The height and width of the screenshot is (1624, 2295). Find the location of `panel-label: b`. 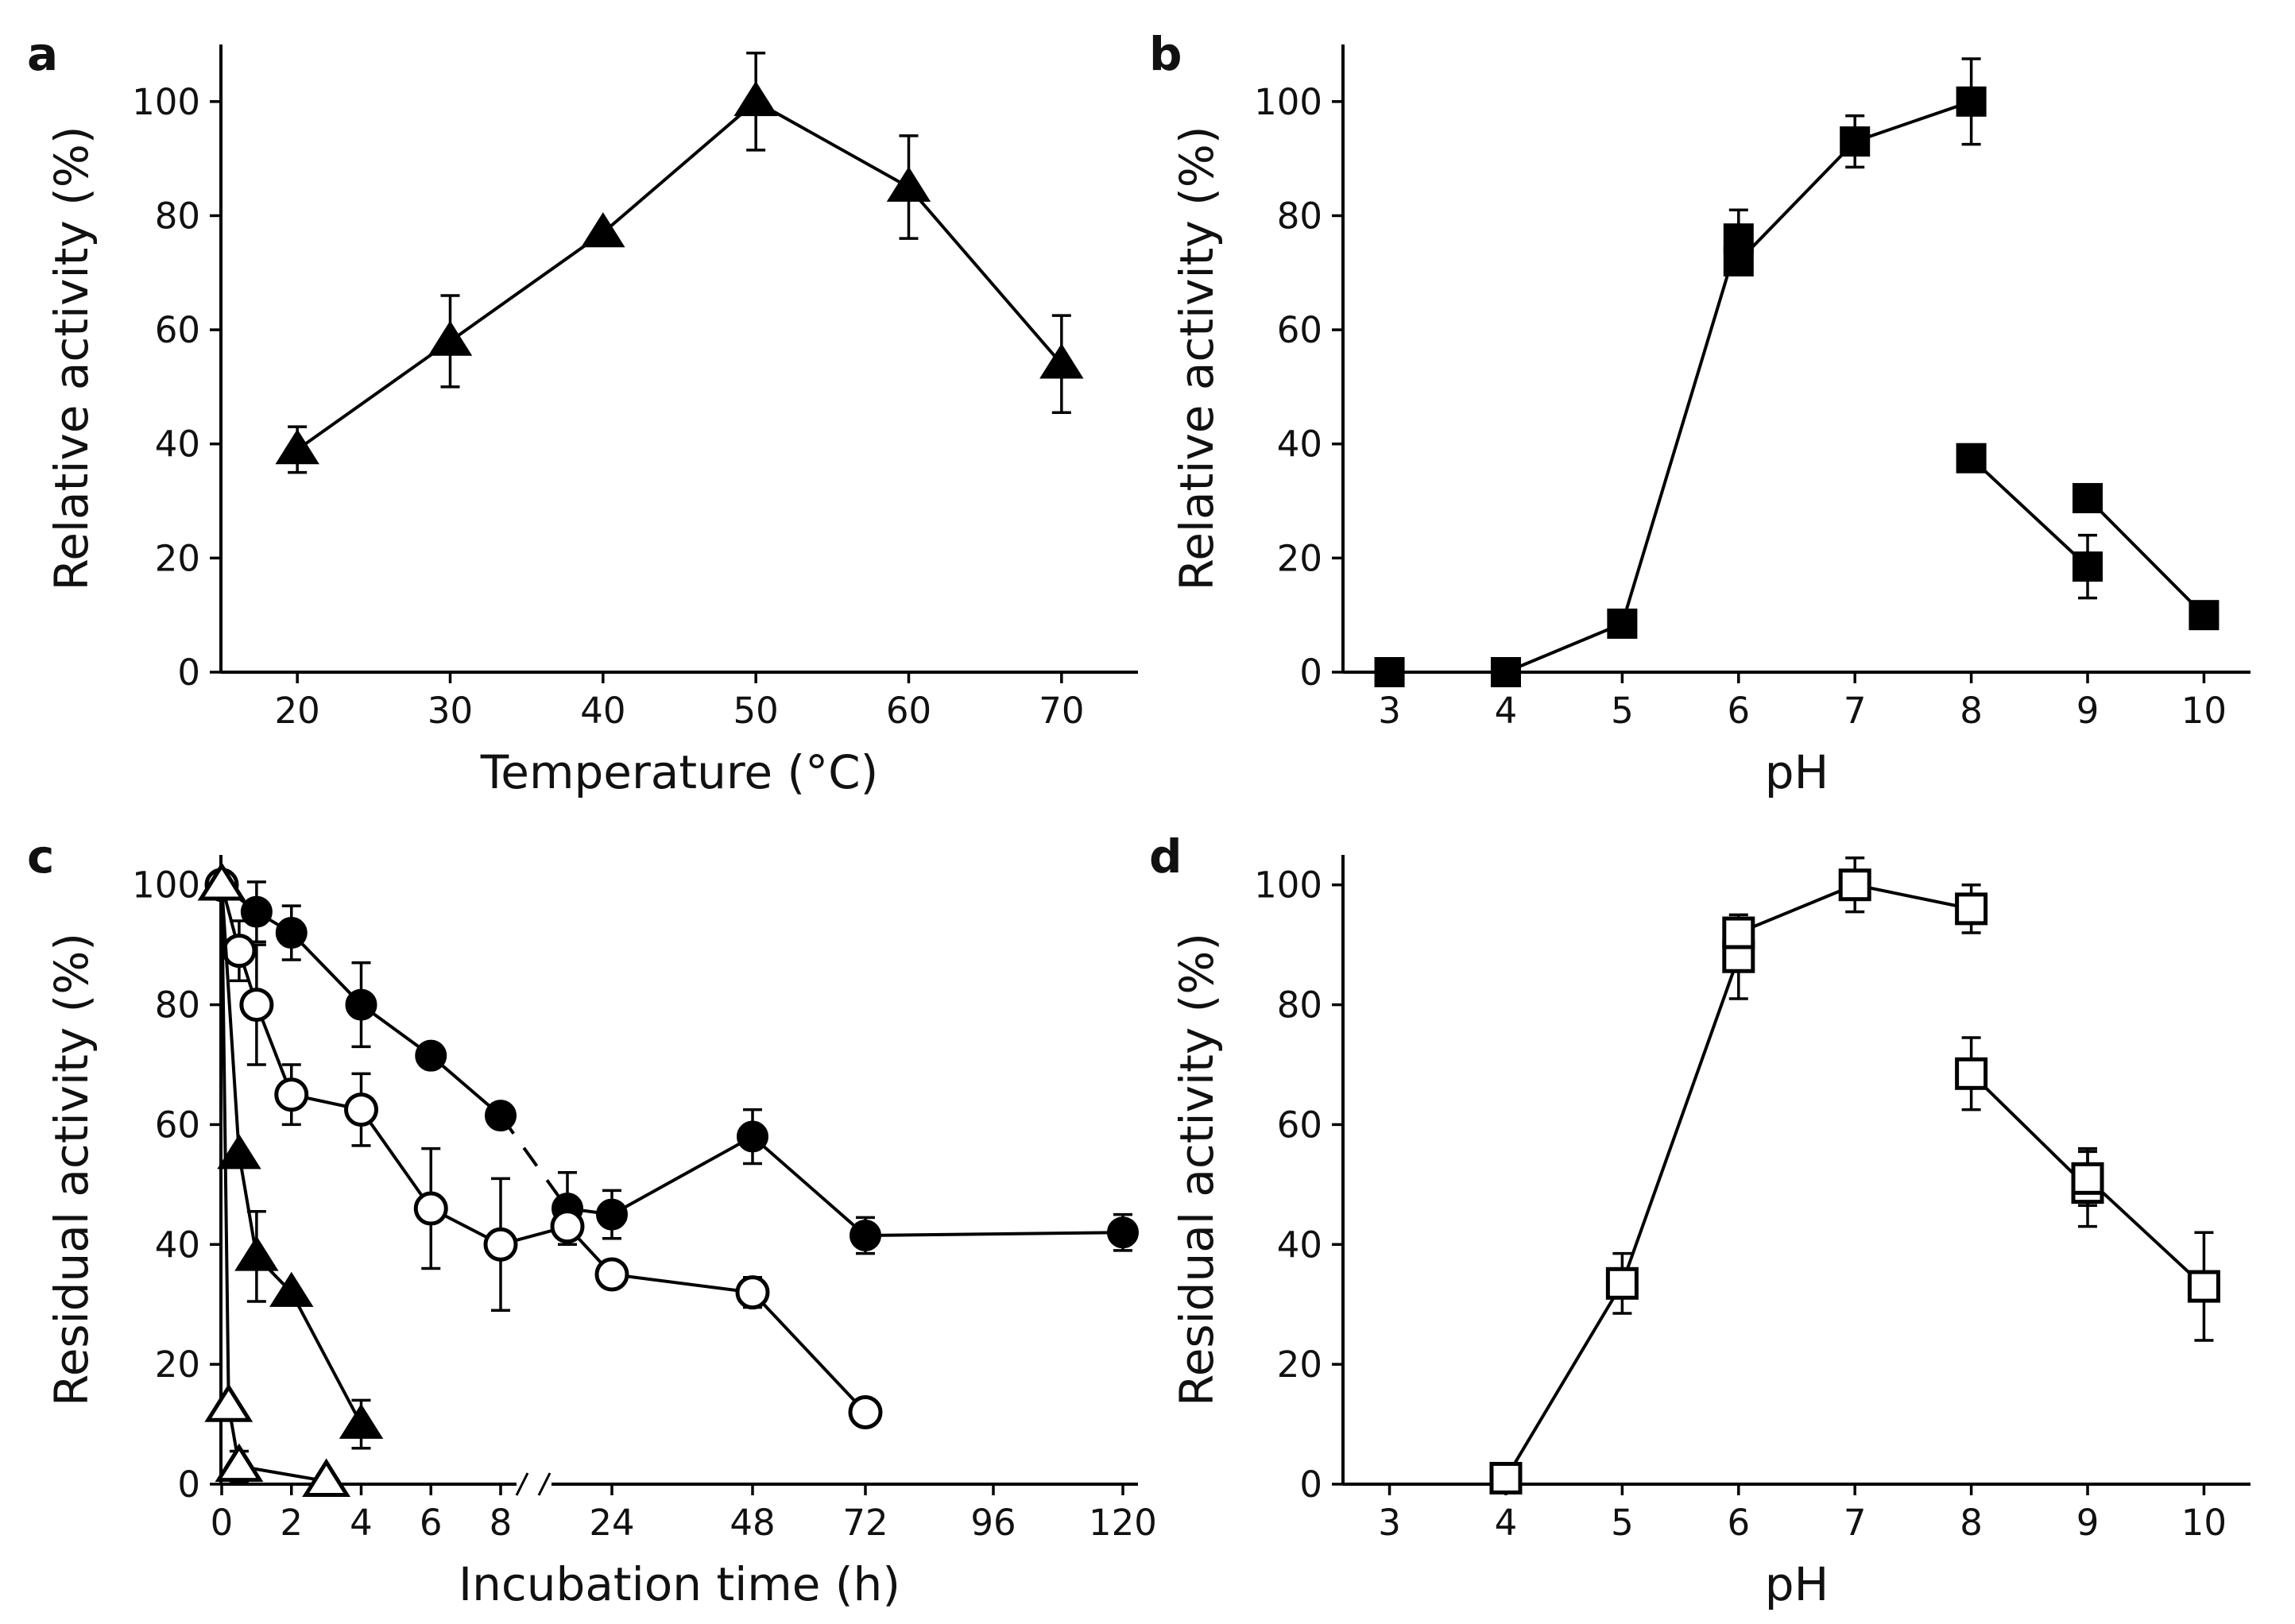

panel-label: b is located at coordinates (1165, 54).